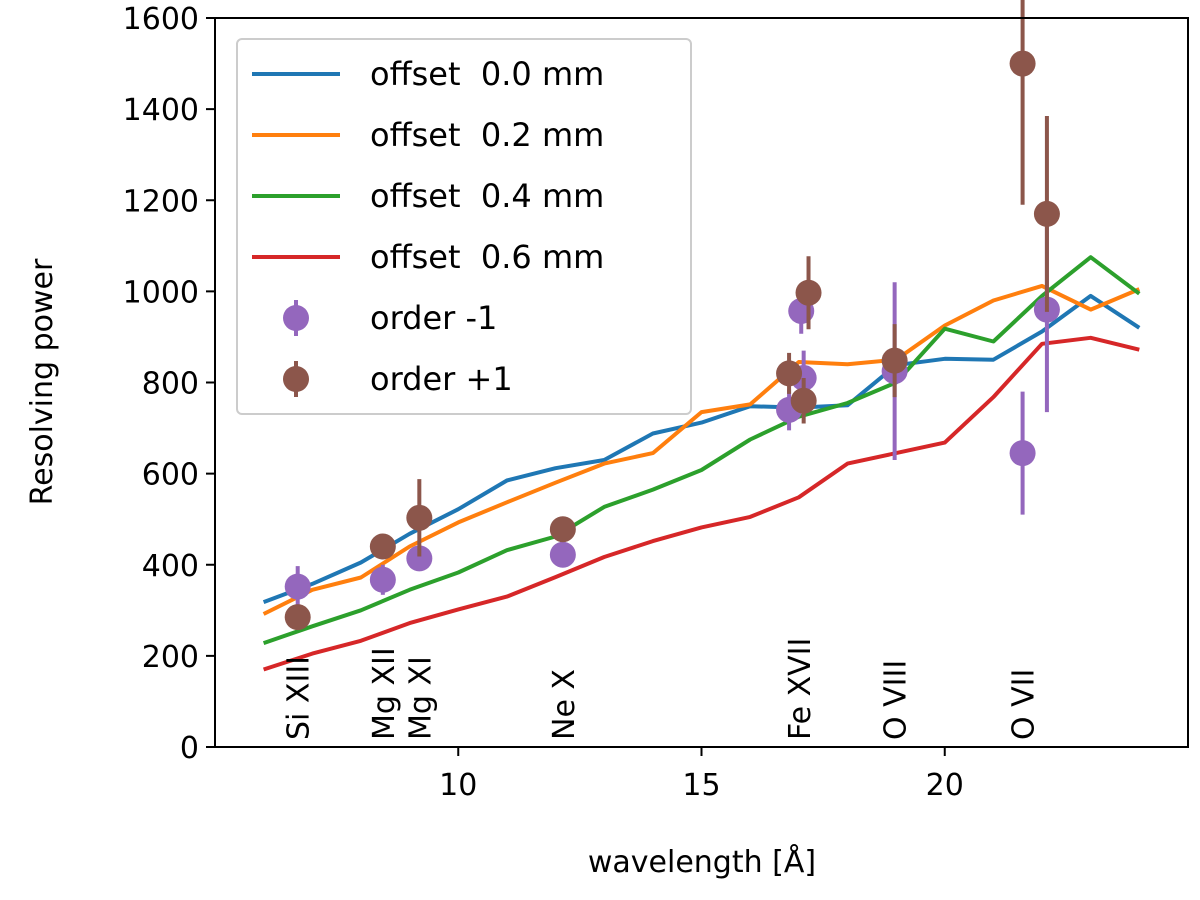 The height and width of the screenshot is (900, 1200). I want to click on x-axis-ticks: 10 15 20, so click(701, 775).